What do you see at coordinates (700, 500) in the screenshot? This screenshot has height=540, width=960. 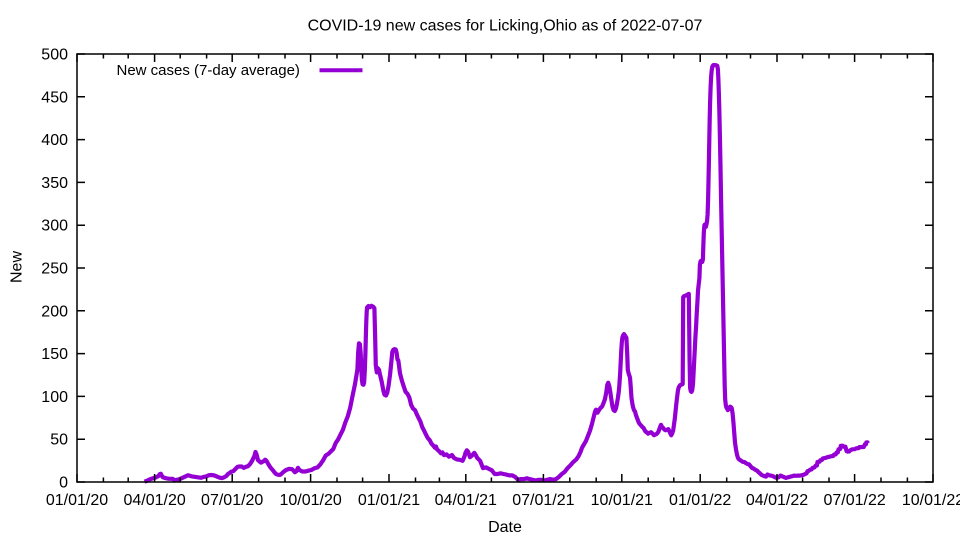 I see `svg-text: 01/01/22` at bounding box center [700, 500].